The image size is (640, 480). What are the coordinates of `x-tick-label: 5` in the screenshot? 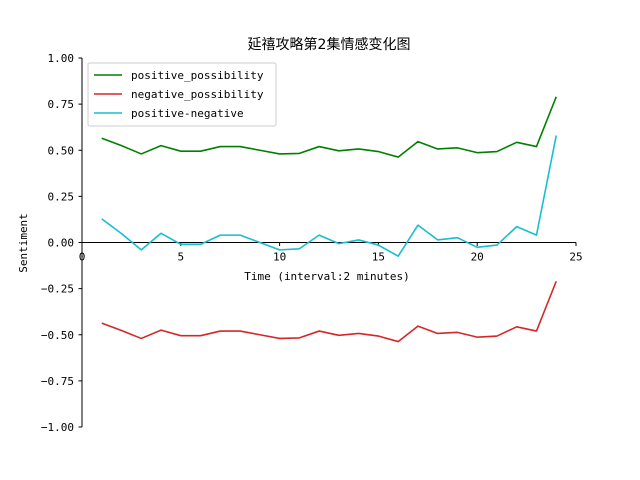 It's located at (180, 257).